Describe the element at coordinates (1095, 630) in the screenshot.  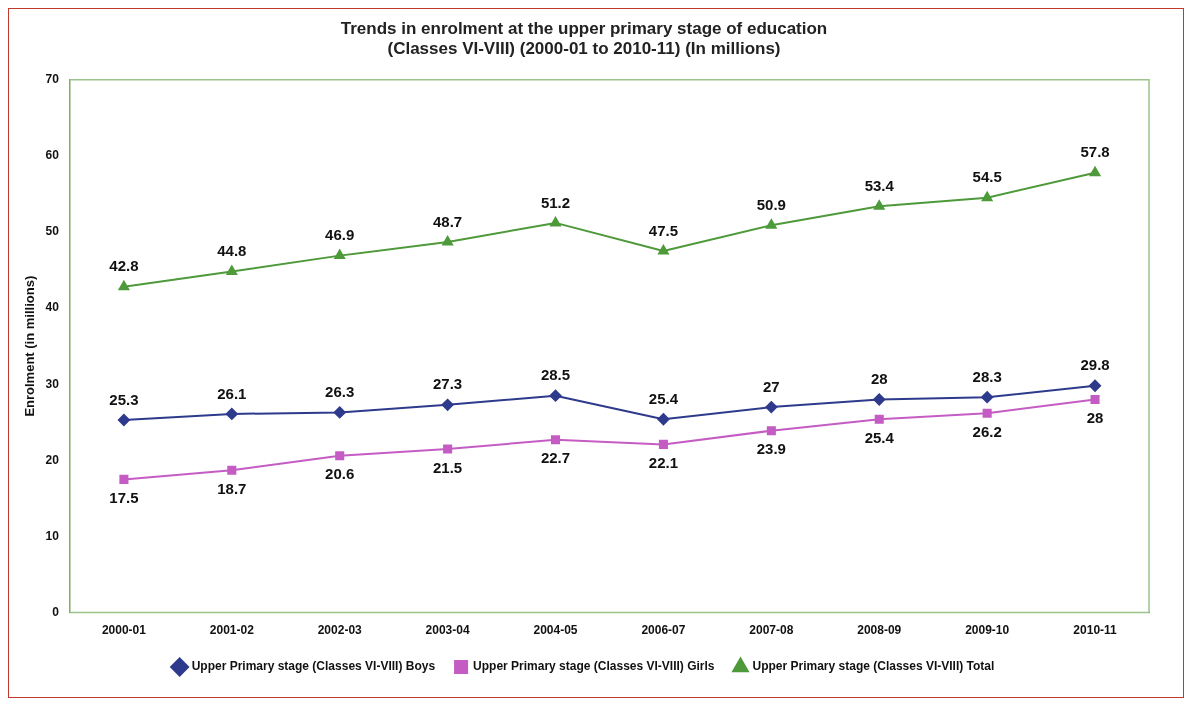
I see `x-tick-label: 2010-11` at that location.